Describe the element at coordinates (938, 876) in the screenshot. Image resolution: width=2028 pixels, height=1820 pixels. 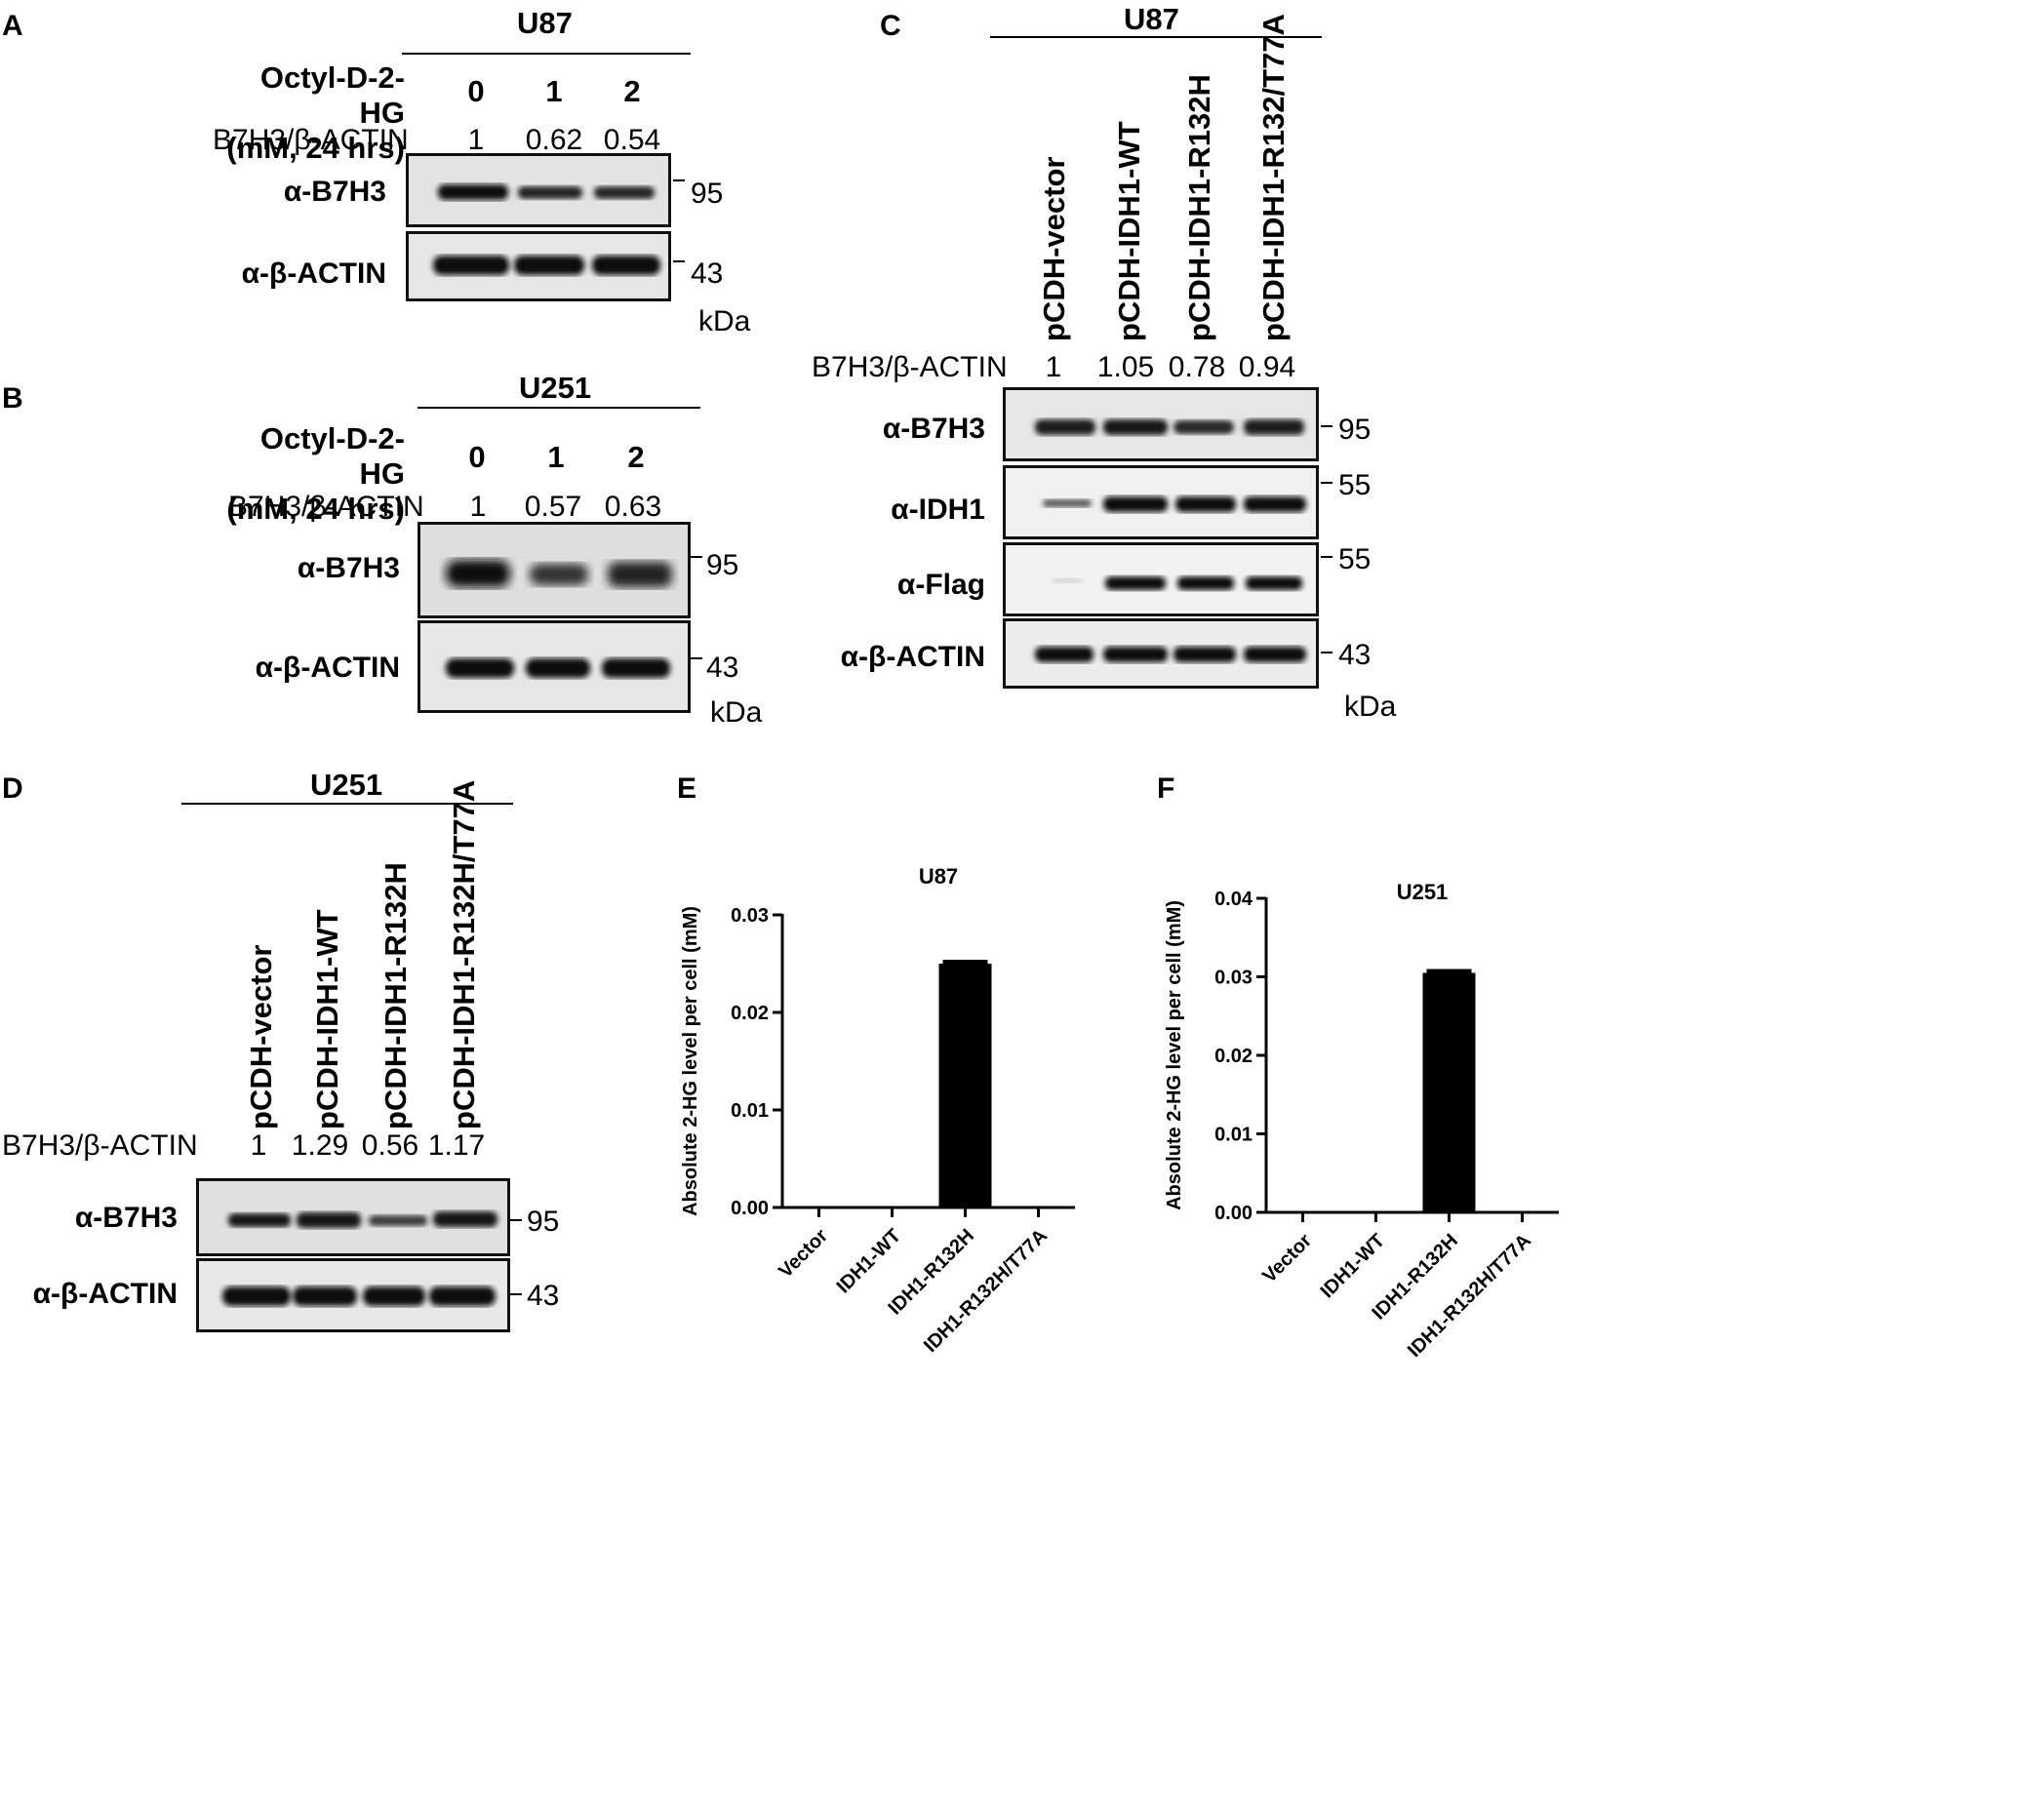
I see `chart-title: U87` at that location.